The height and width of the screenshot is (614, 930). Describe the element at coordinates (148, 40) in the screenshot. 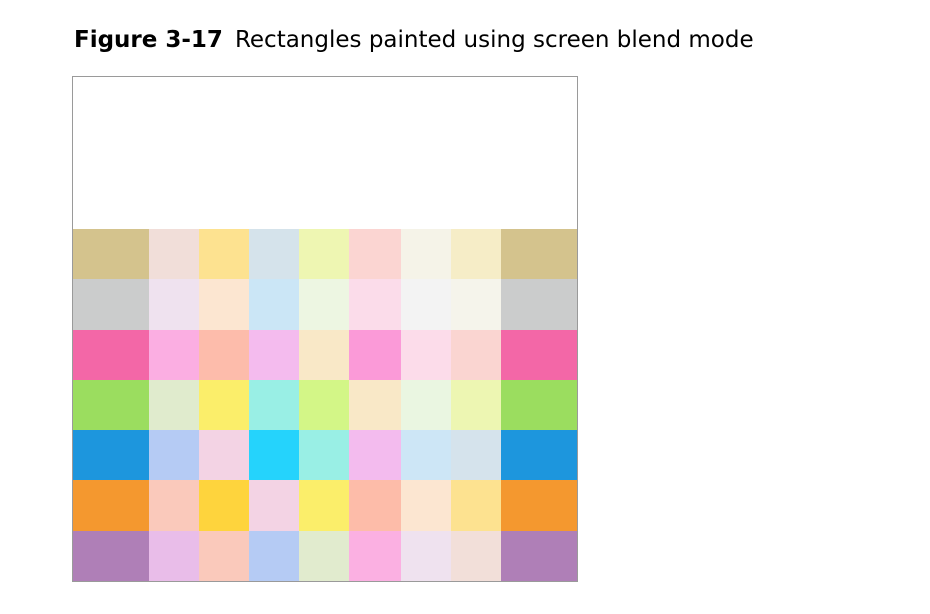

I see `figure-label: Figure 3-17` at that location.